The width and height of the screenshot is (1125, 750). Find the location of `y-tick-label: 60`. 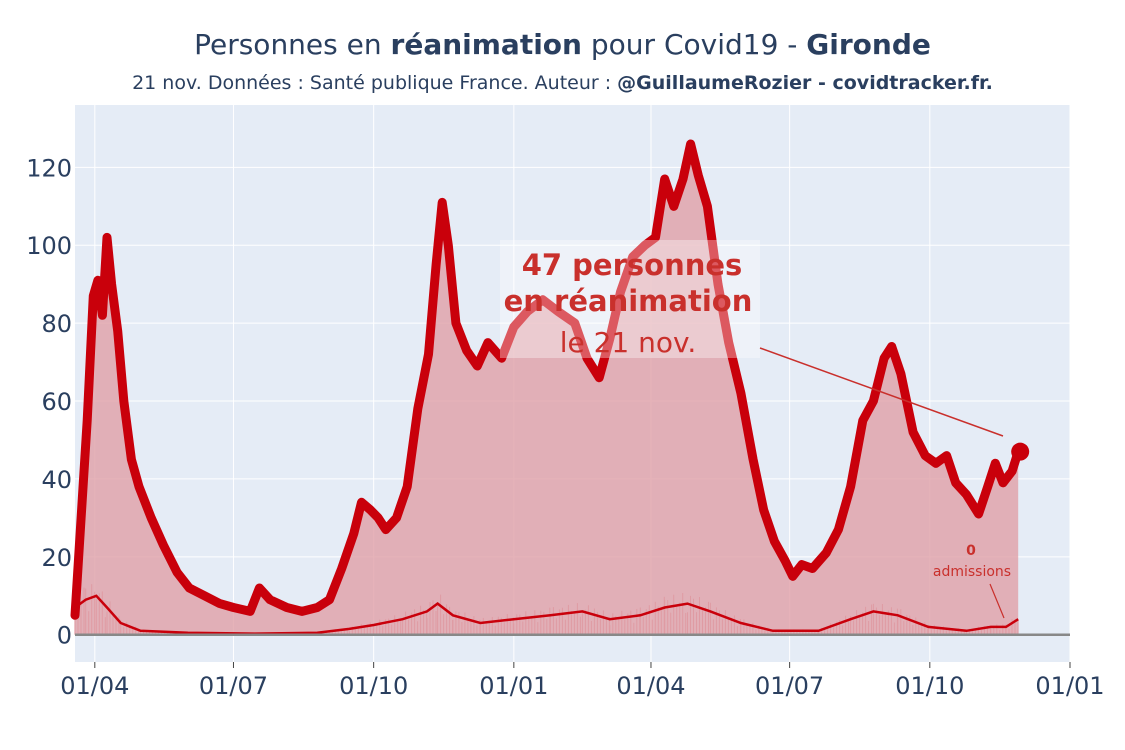

y-tick-label: 60 is located at coordinates (56, 402).